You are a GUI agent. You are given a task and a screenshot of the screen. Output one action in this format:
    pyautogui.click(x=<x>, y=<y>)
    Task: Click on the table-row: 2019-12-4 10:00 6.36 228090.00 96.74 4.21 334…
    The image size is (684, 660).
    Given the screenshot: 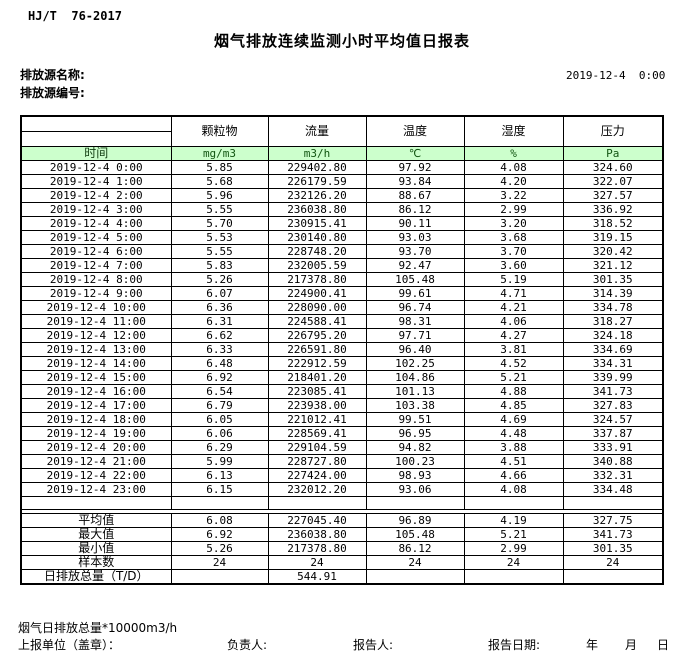 What is the action you would take?
    pyautogui.click(x=342, y=307)
    